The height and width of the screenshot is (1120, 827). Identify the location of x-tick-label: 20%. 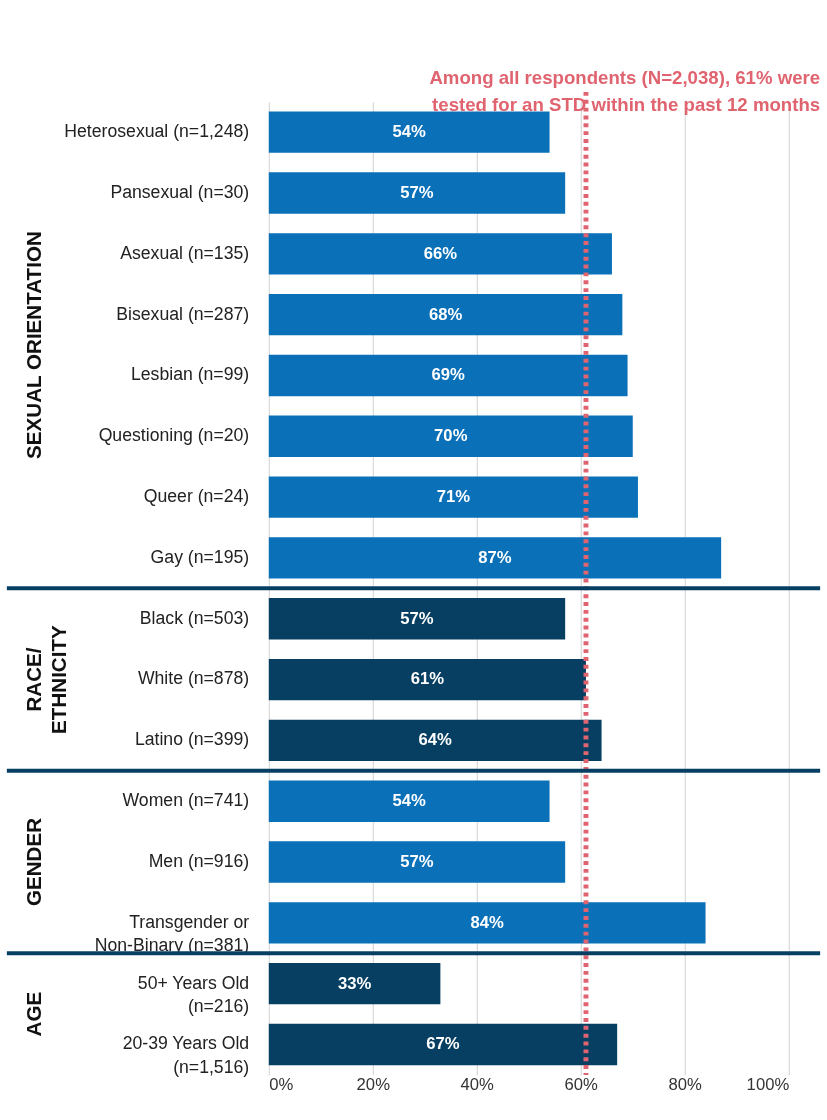
(373, 1085).